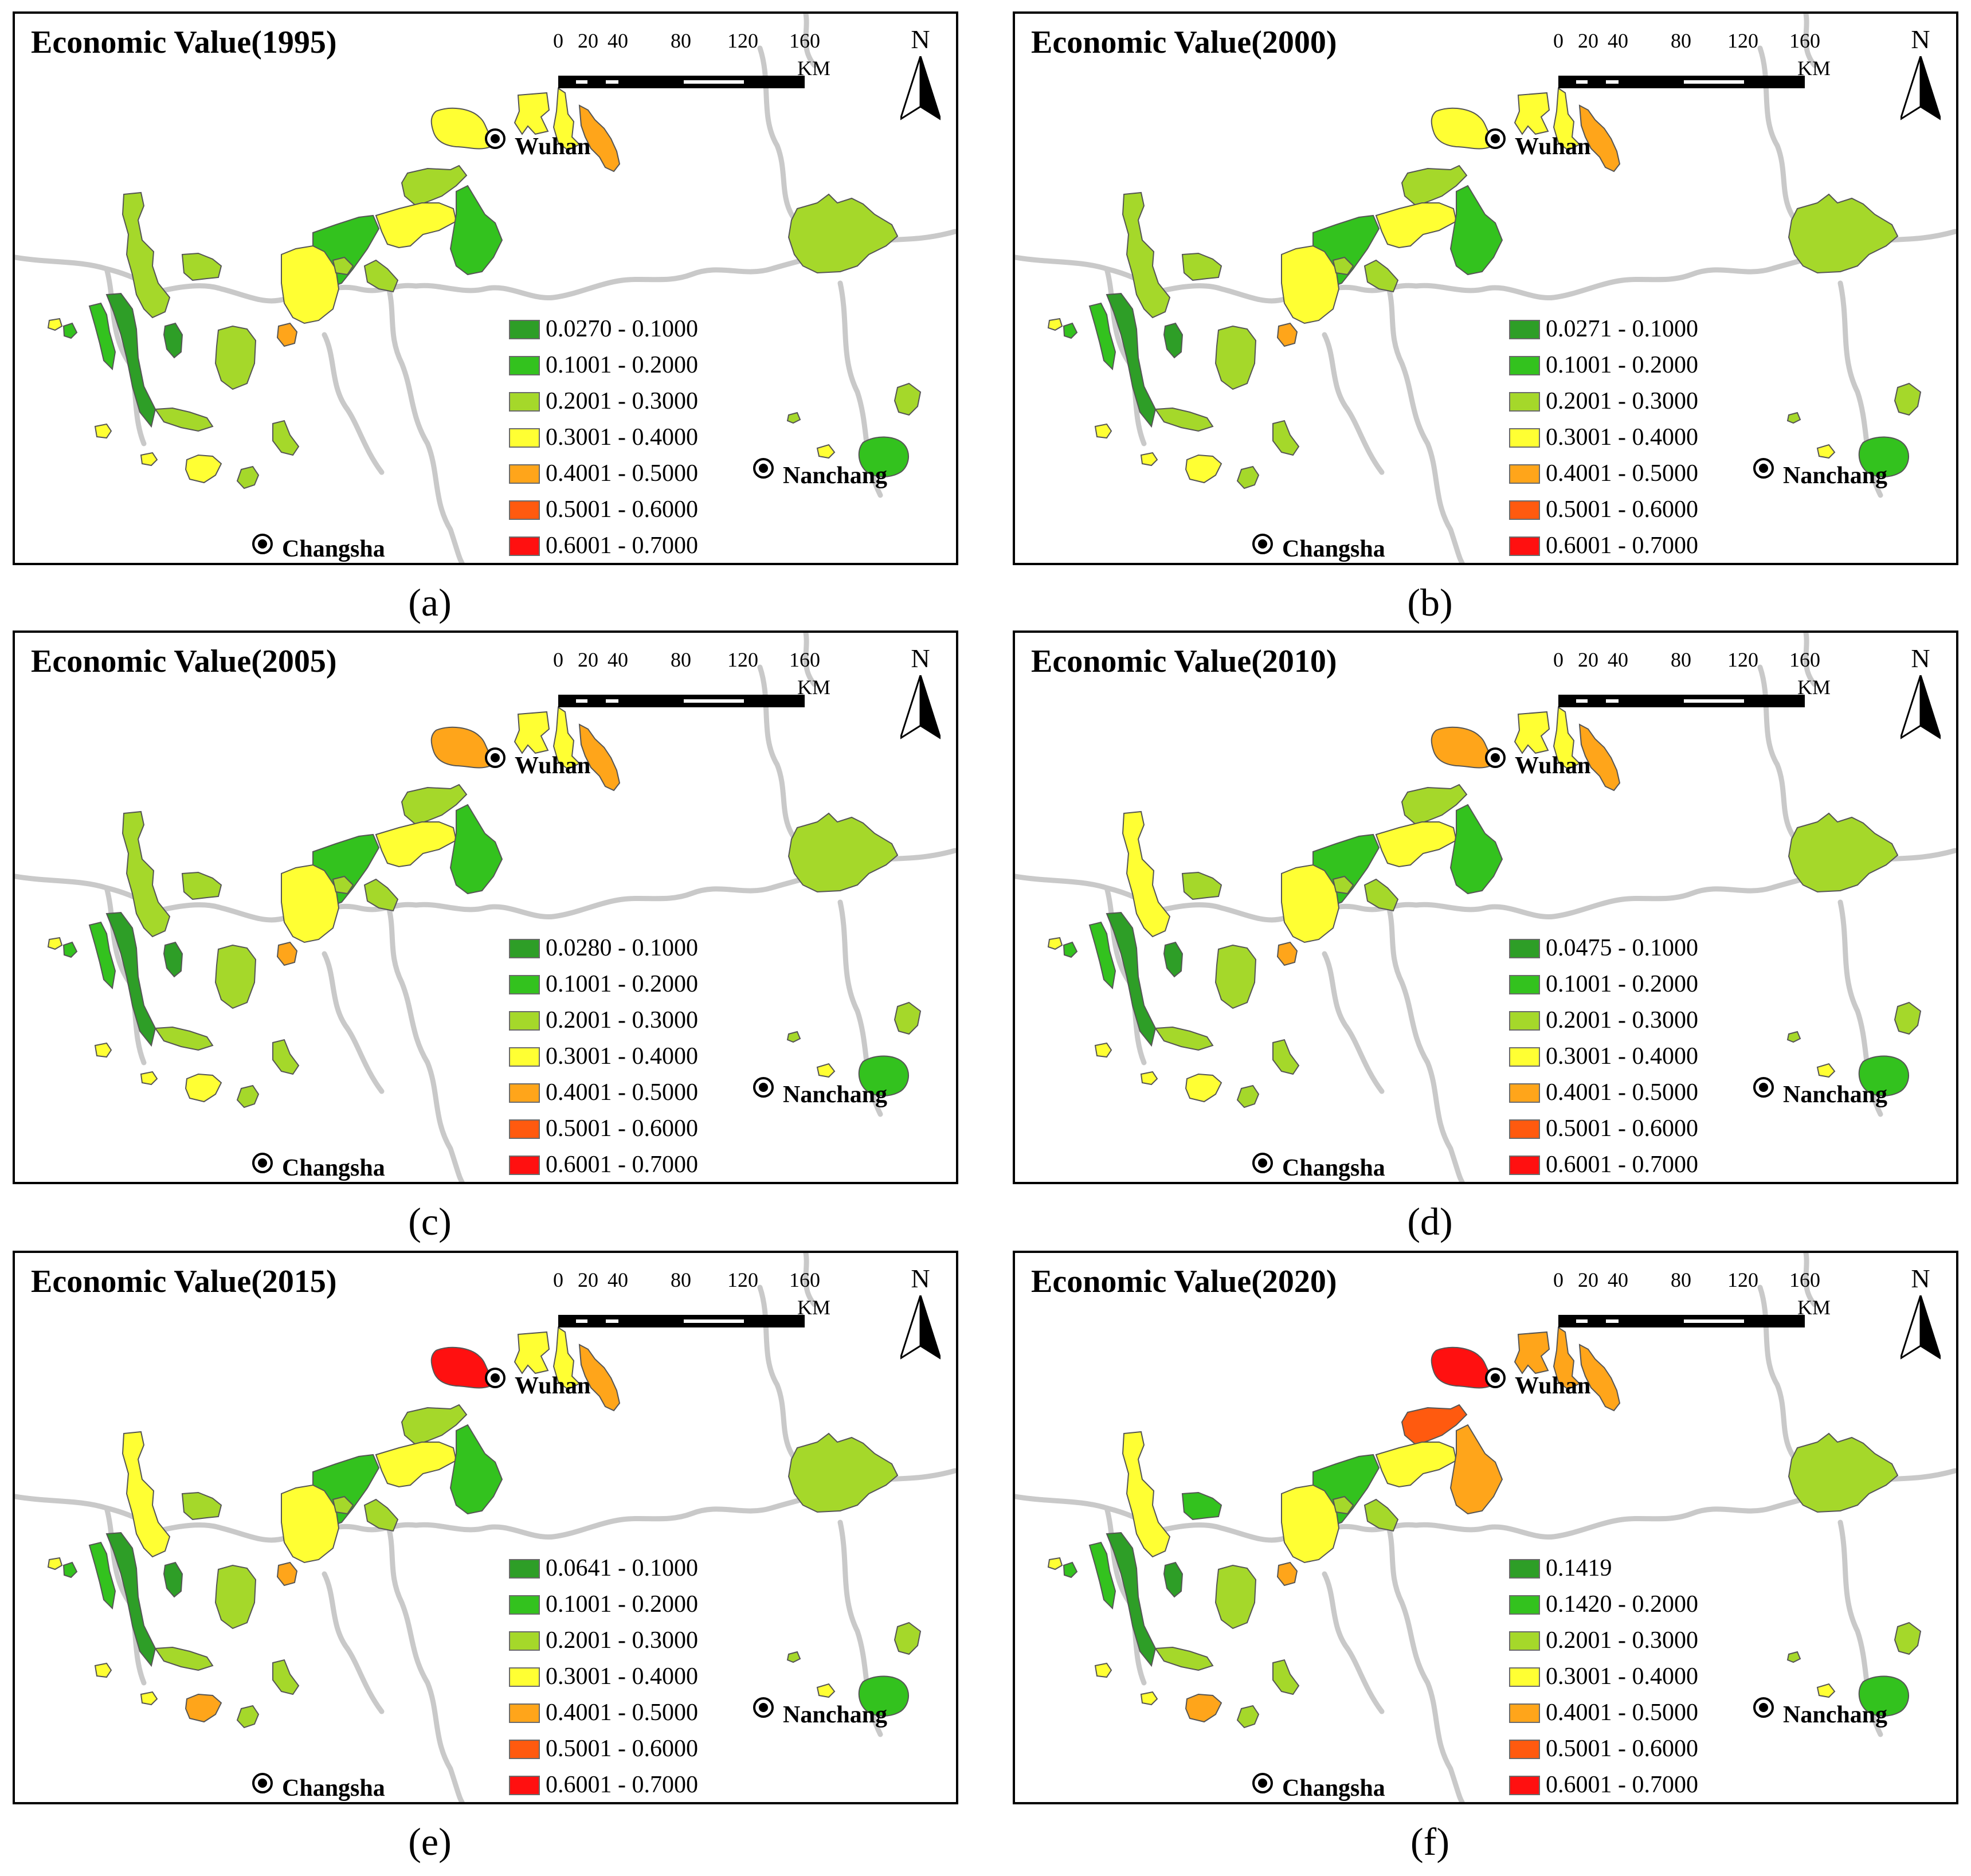 Image resolution: width=1971 pixels, height=1876 pixels. Describe the element at coordinates (1464, 1368) in the screenshot. I see `region-nw1` at that location.